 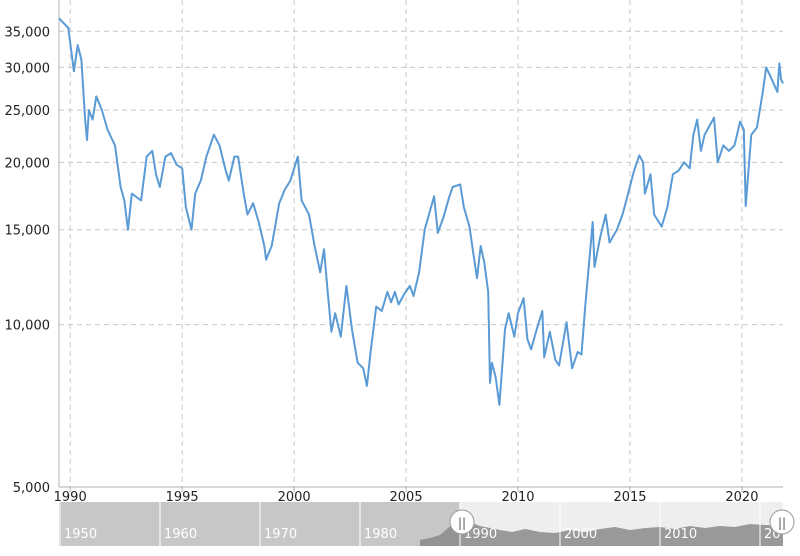 What do you see at coordinates (629, 497) in the screenshot?
I see `x-tick-label: 2015` at bounding box center [629, 497].